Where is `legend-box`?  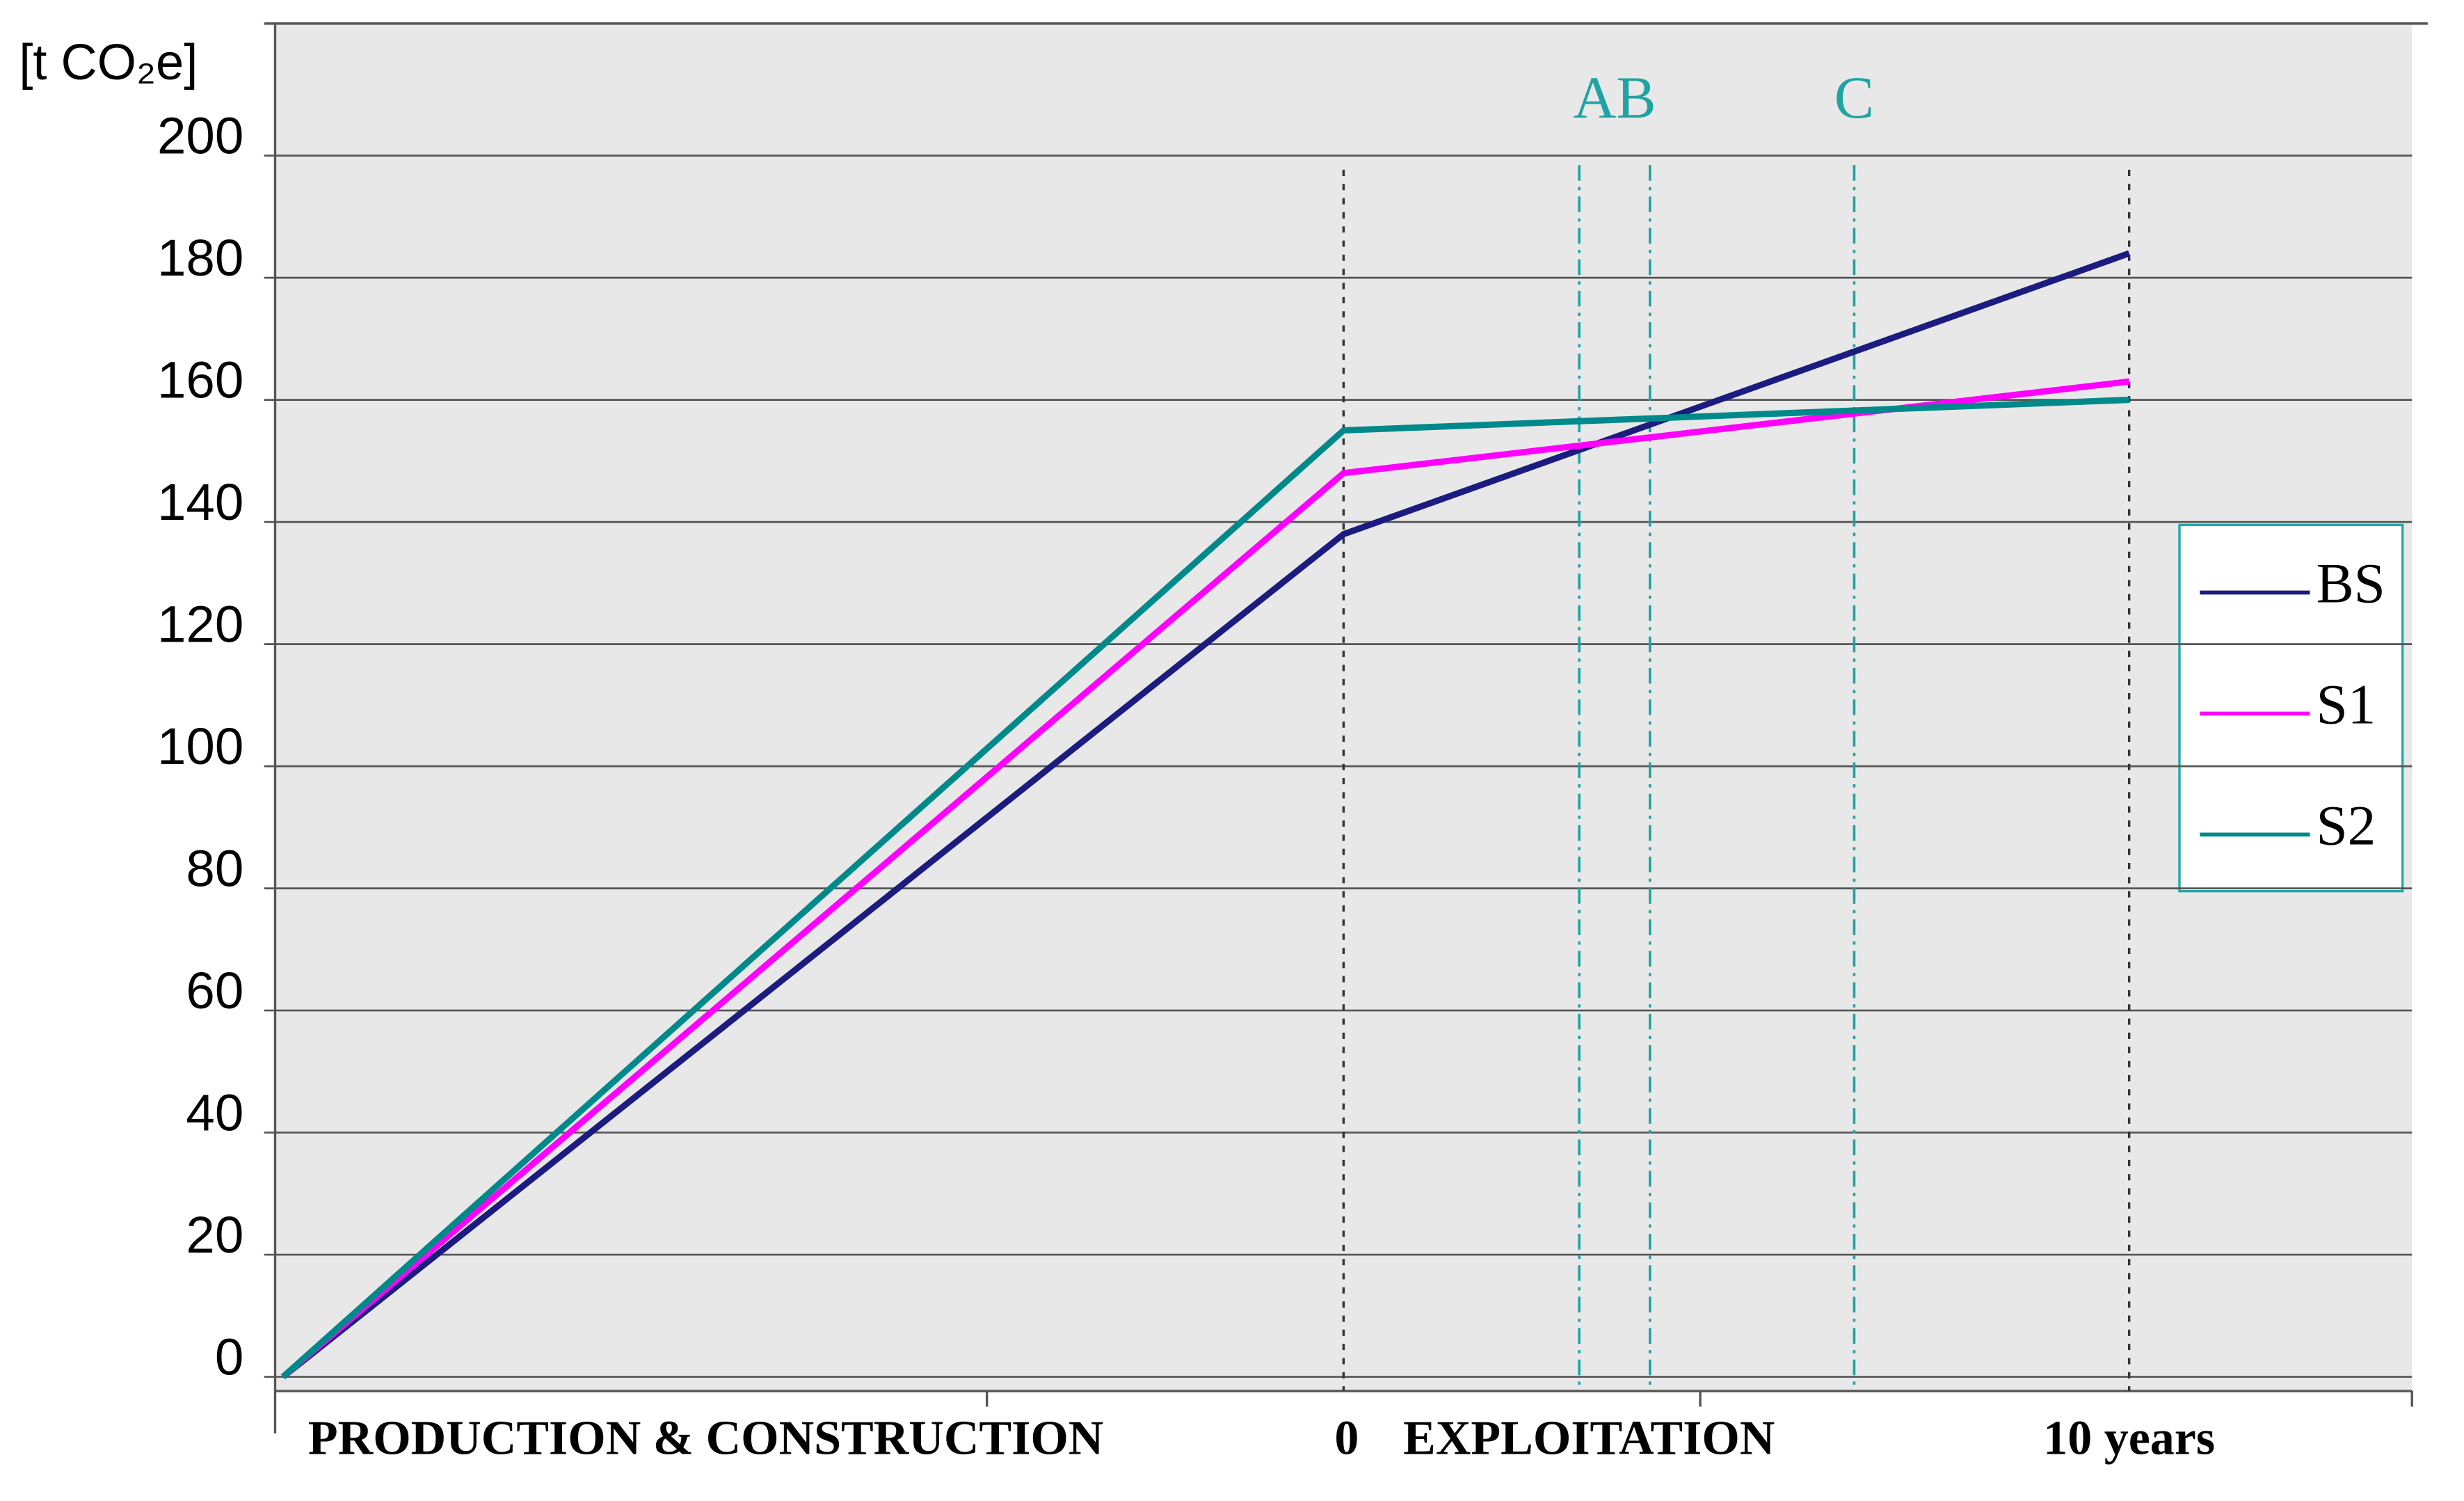
legend-box is located at coordinates (2291, 708).